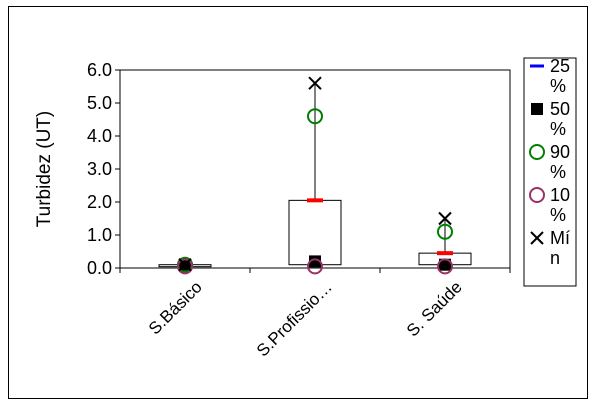 The width and height of the screenshot is (592, 401). What do you see at coordinates (99, 268) in the screenshot?
I see `y-tick-label: 0.0` at bounding box center [99, 268].